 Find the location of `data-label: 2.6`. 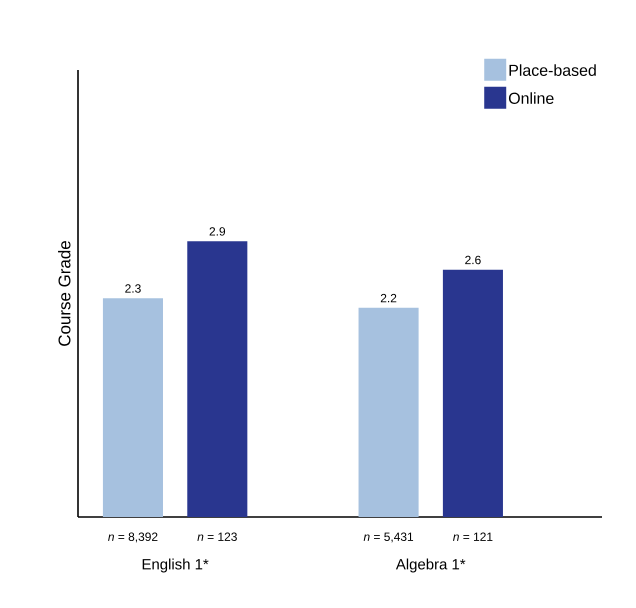

data-label: 2.6 is located at coordinates (473, 260).